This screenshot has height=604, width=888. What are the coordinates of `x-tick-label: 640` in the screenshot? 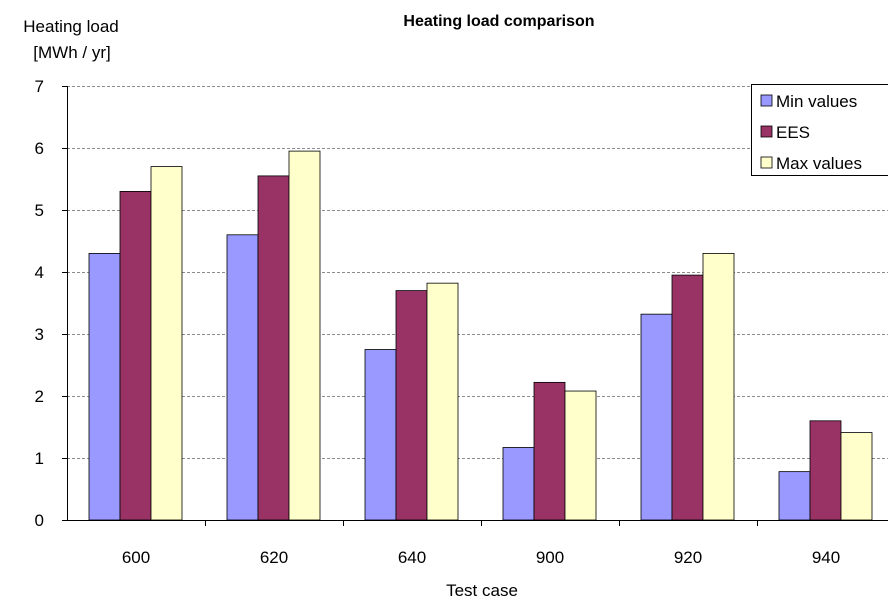 It's located at (412, 557).